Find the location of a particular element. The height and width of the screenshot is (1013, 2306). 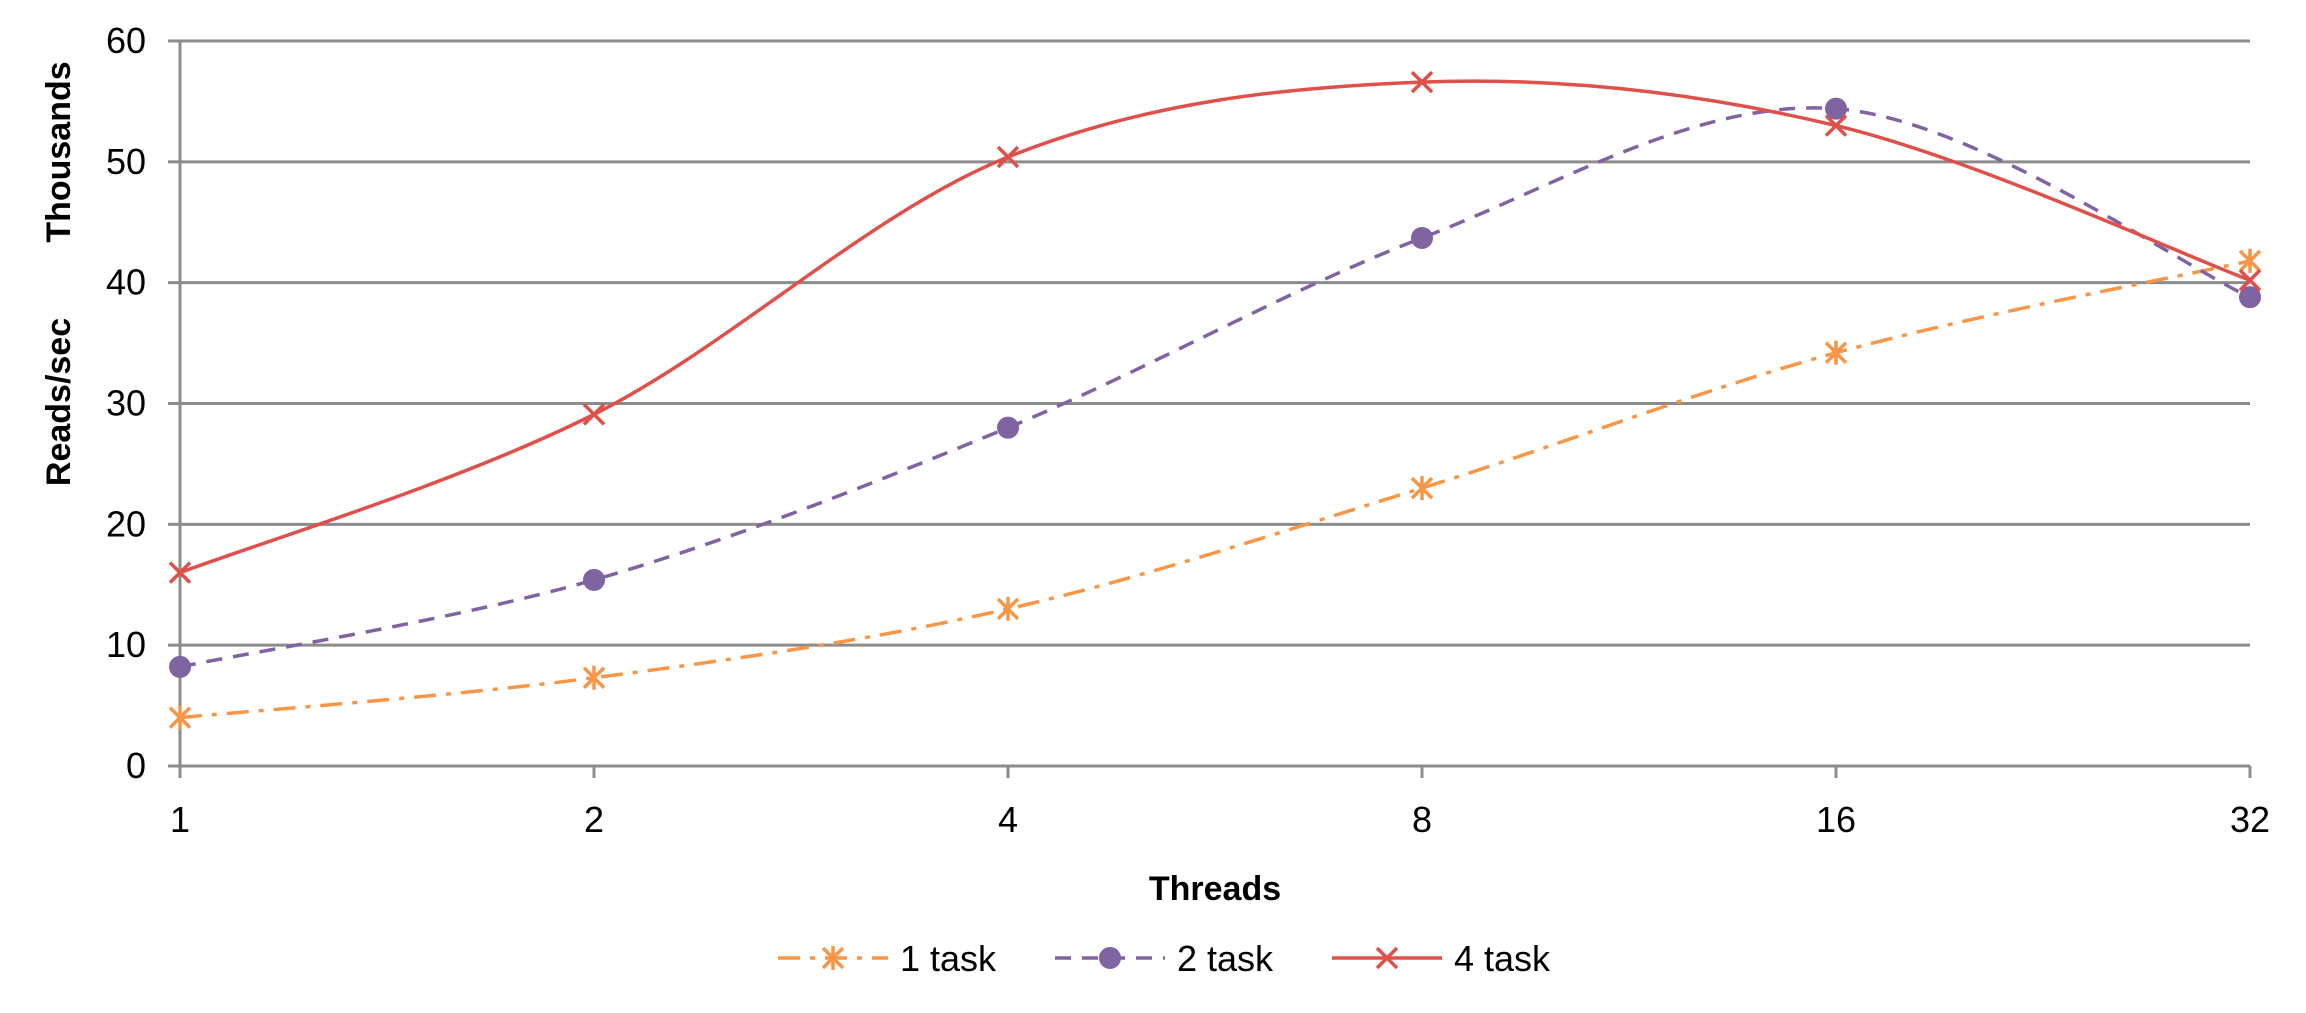

legend: 1 task 2 task 4 task is located at coordinates (1164, 958).